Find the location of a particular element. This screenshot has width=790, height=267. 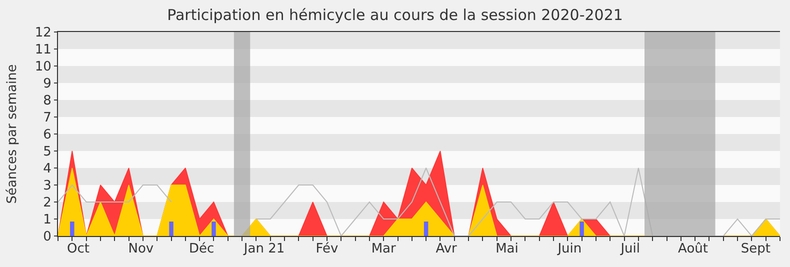

y-tick-label: 5 is located at coordinates (47, 152).